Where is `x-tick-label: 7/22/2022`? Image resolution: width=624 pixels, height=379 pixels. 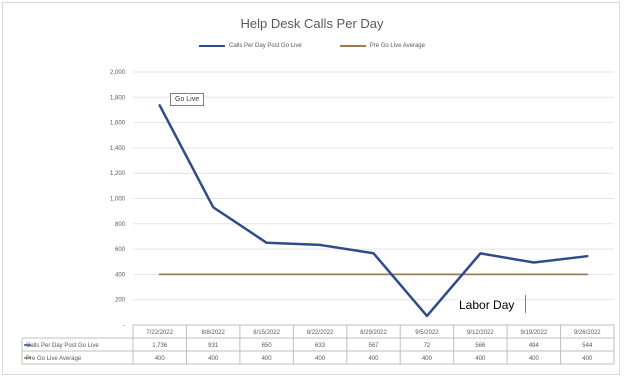 x-tick-label: 7/22/2022 is located at coordinates (159, 333).